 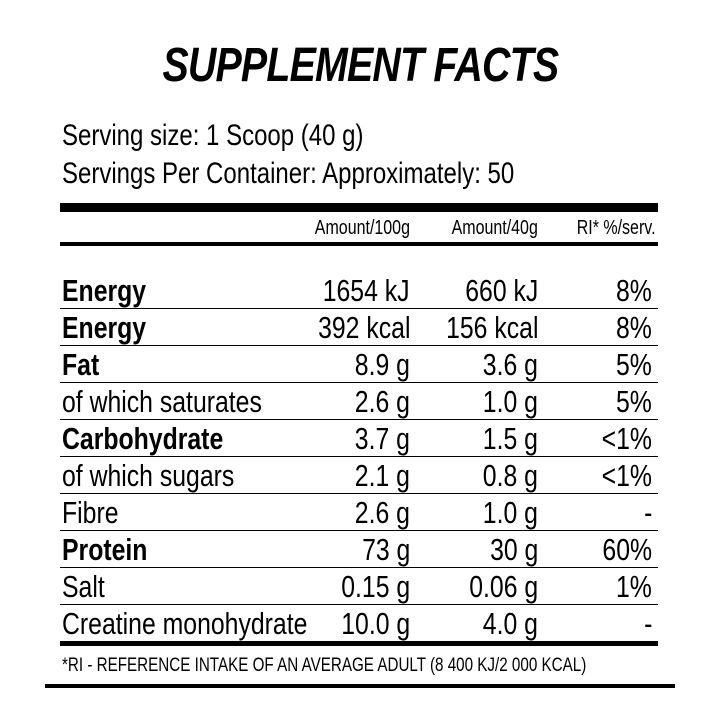 I want to click on header-amount-40g: Amount/40g, so click(x=494, y=228).